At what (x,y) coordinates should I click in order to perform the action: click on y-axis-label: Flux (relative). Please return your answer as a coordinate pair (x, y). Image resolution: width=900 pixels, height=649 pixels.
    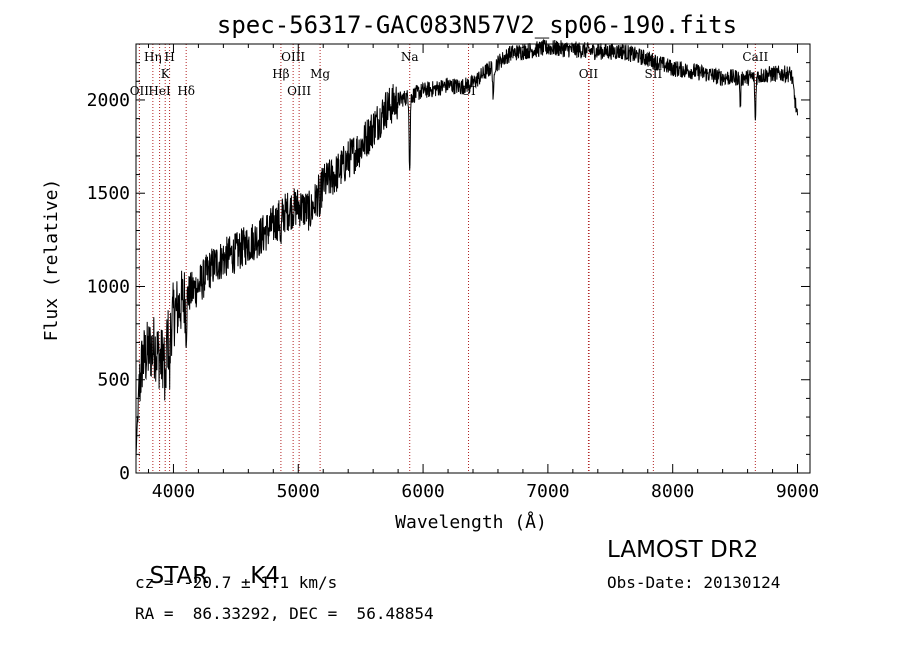
    Looking at the image, I should click on (51, 260).